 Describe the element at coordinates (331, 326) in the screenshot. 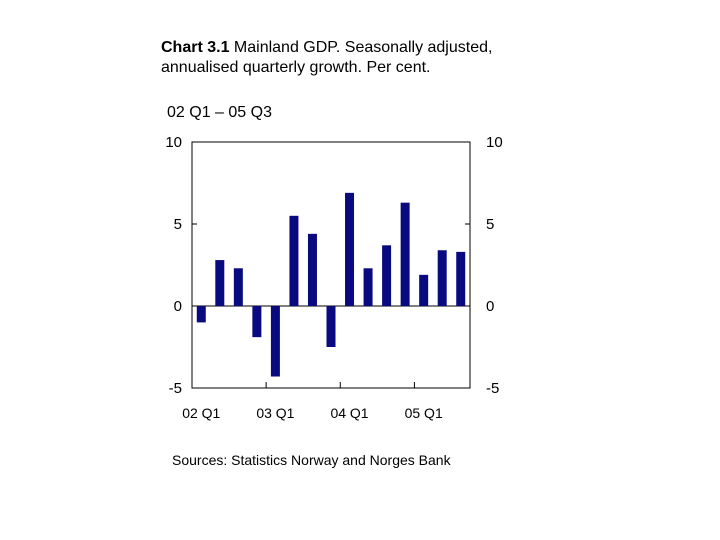

I see `bar-03-q4` at that location.